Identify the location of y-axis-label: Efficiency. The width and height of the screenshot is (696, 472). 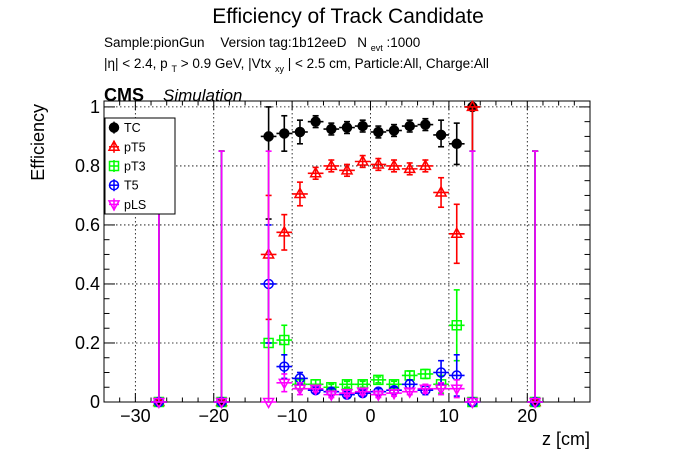
(38, 142).